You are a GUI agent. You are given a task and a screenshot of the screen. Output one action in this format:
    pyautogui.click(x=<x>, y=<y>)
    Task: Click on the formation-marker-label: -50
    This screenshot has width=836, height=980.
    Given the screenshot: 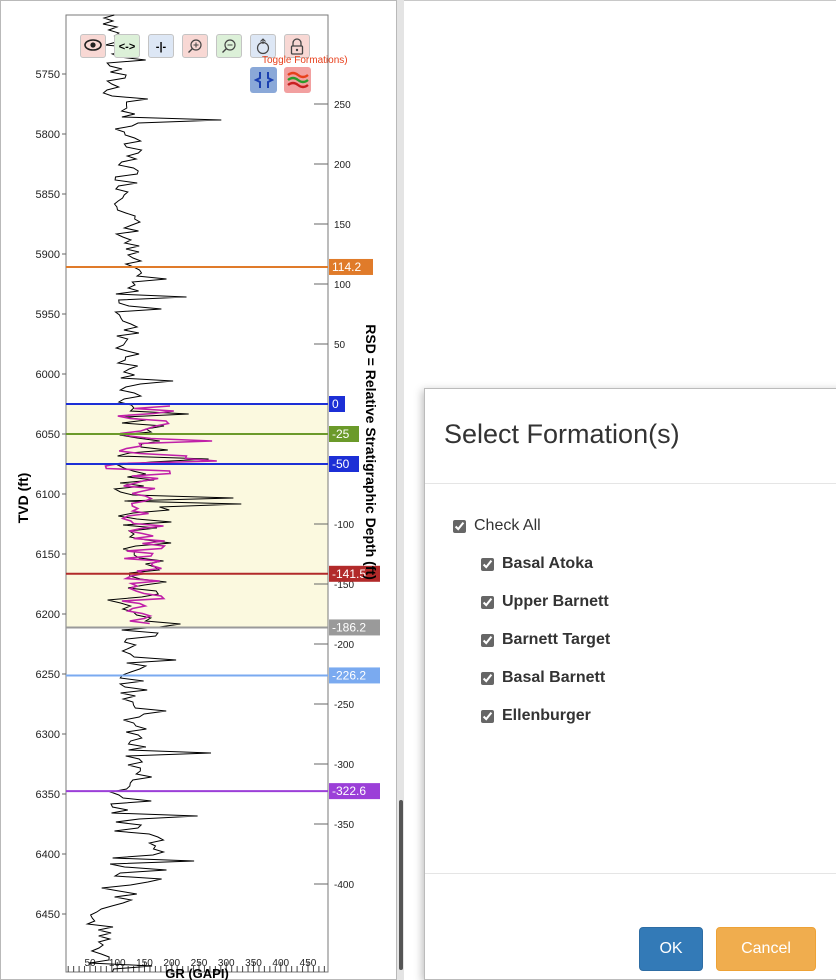 What is the action you would take?
    pyautogui.click(x=341, y=464)
    